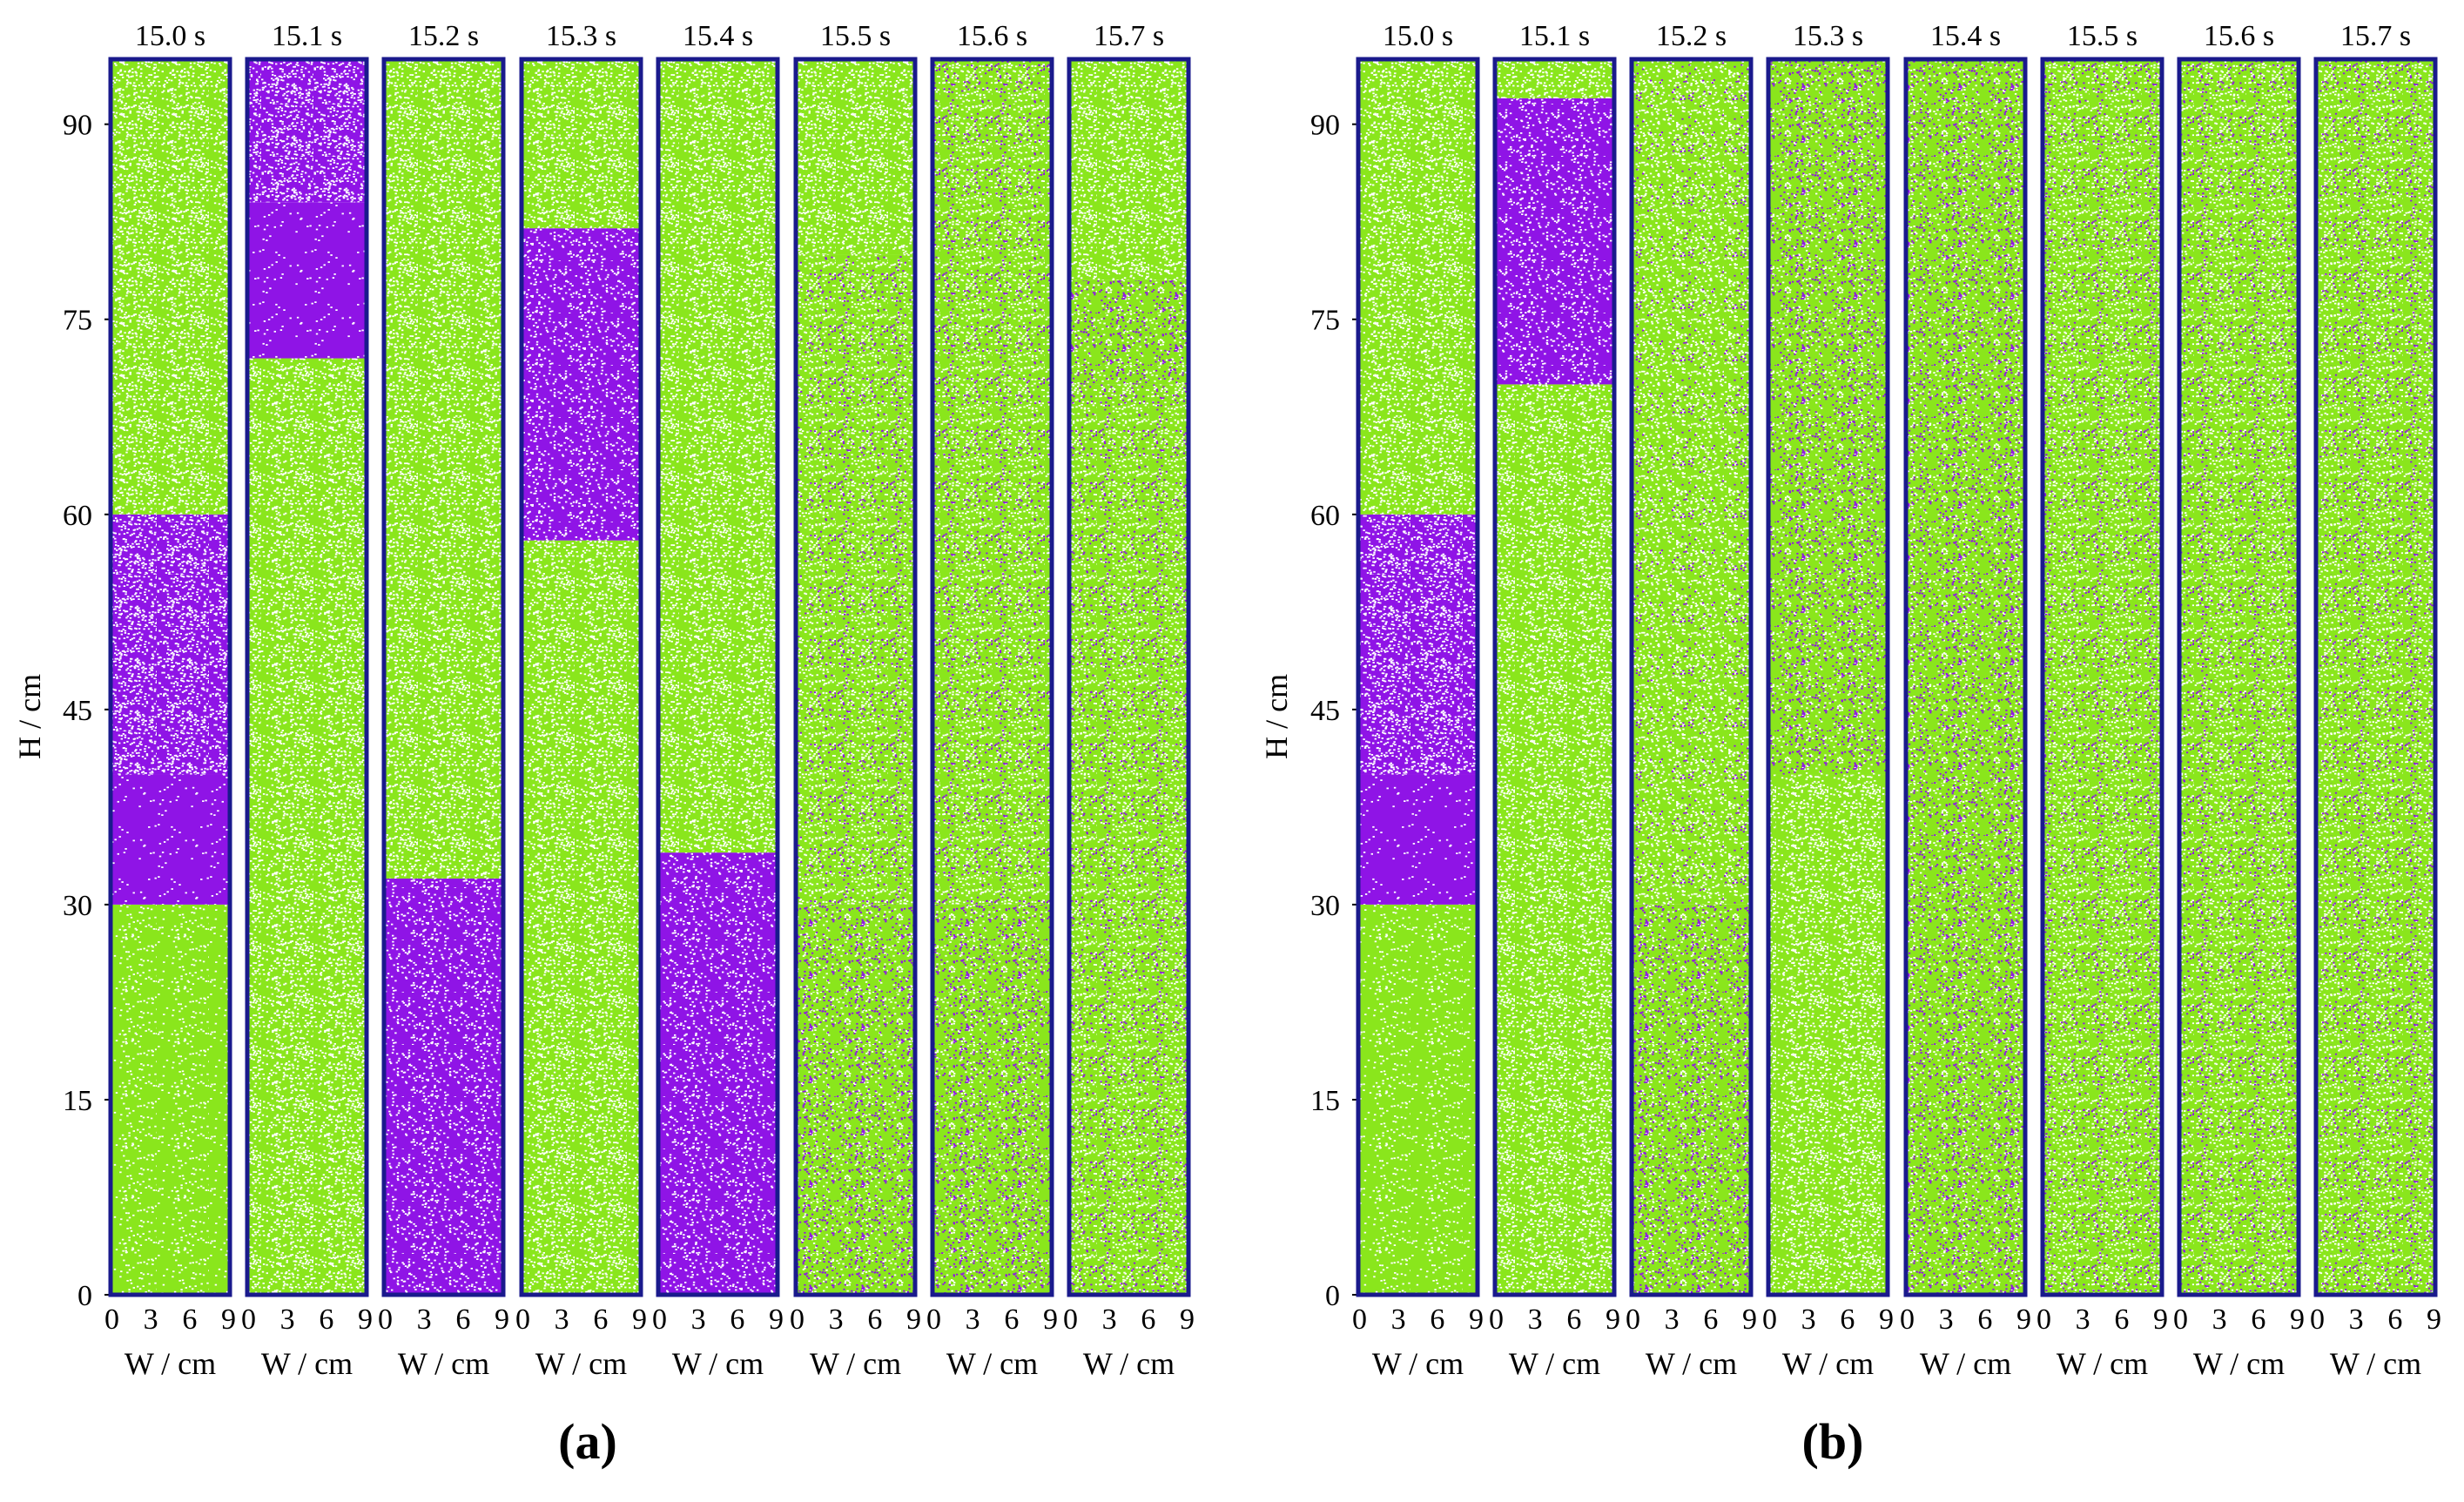 The width and height of the screenshot is (2464, 1502). I want to click on panel-label: (b), so click(1833, 1441).